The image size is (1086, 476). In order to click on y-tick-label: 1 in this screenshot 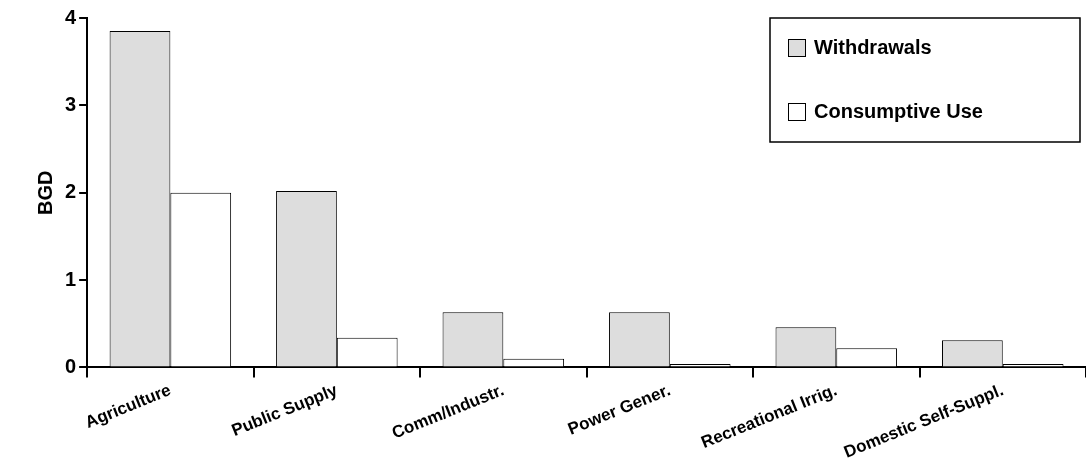, I will do `click(71, 278)`.